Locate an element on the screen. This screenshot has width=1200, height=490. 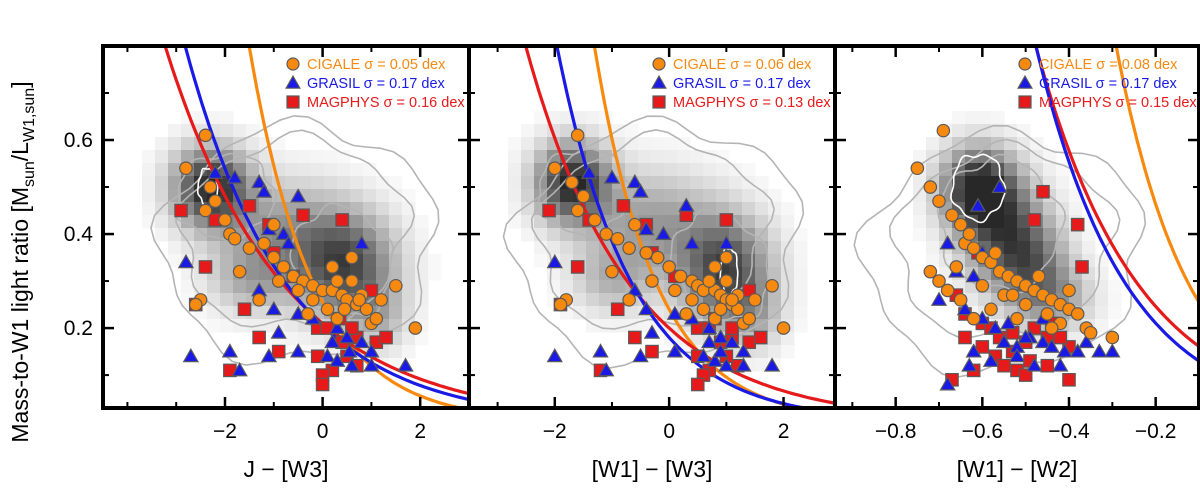
y-axis-label-sub1: sun is located at coordinates (29, 174).